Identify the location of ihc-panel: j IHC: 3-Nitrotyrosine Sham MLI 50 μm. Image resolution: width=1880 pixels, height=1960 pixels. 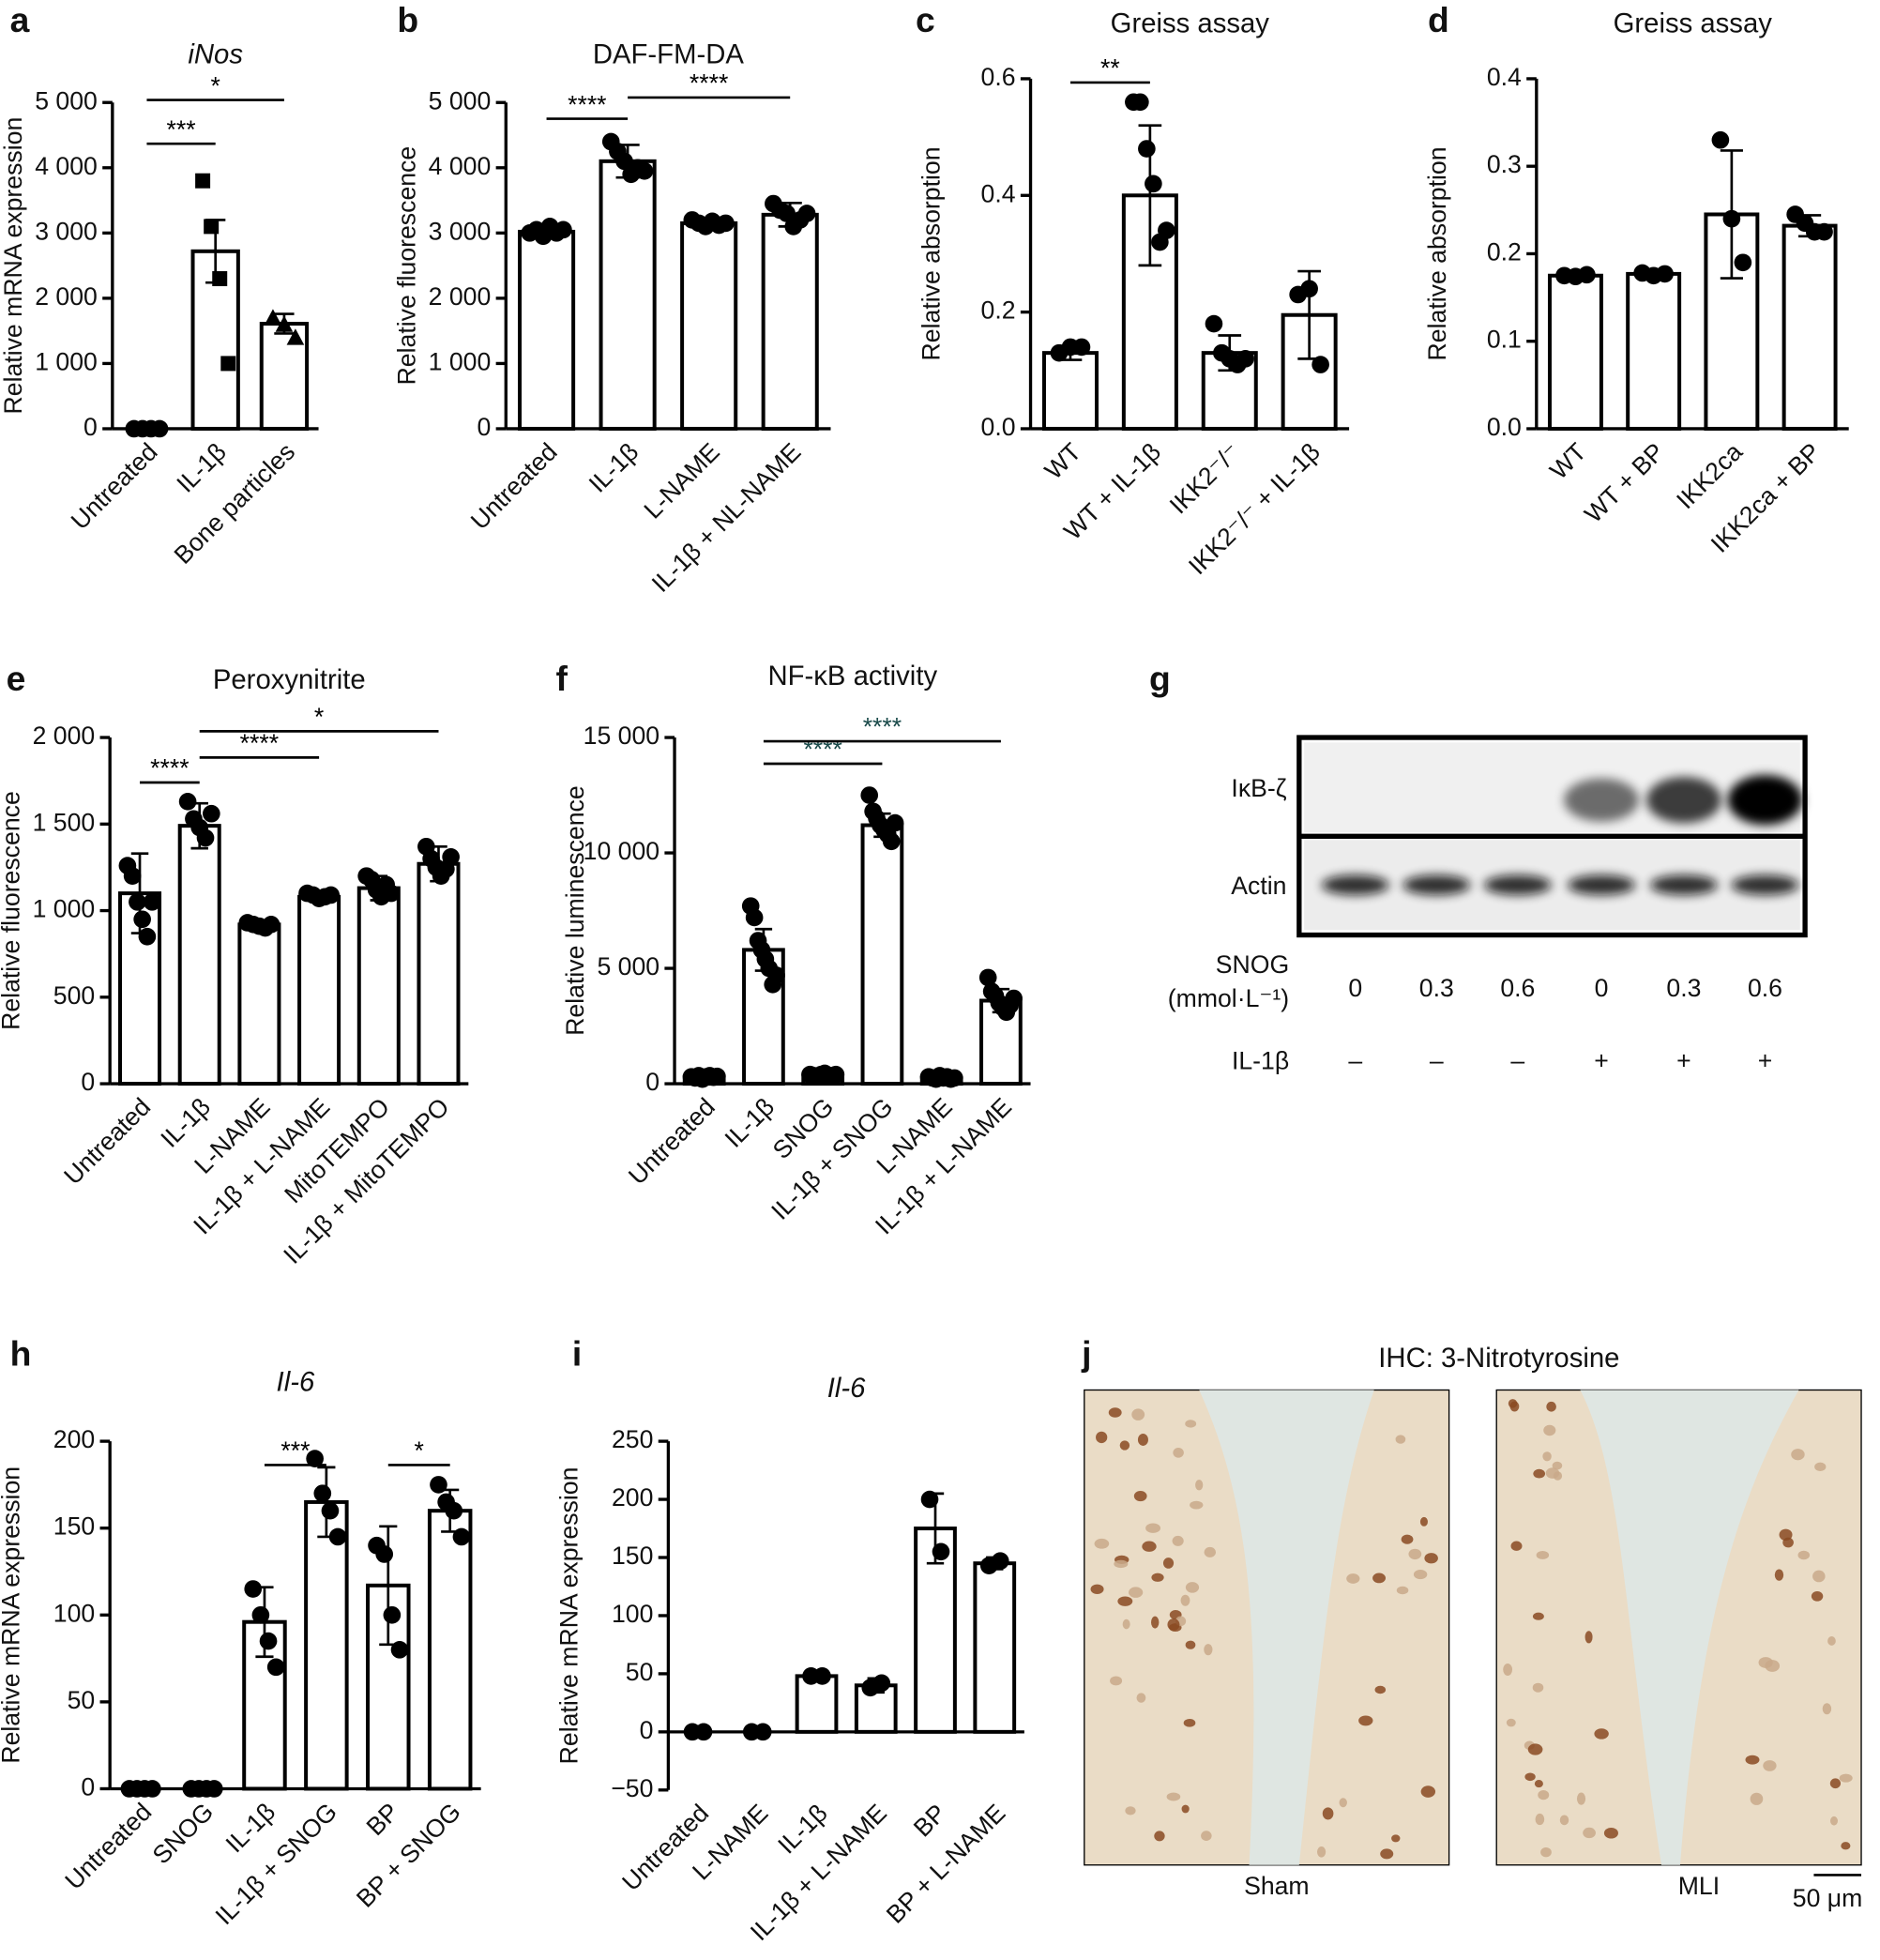
(1471, 1622).